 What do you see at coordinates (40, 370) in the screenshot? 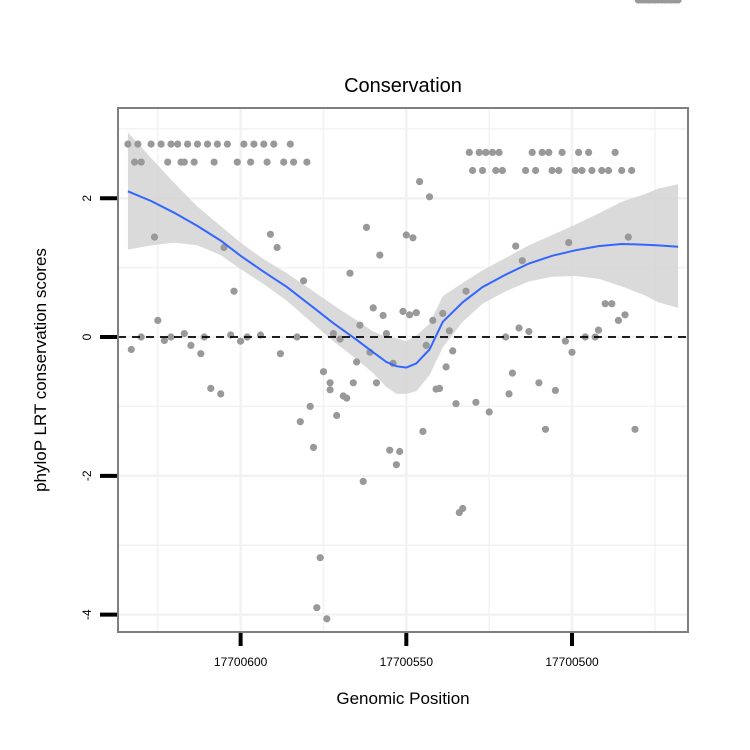
I see `y-axis-title: phyloP LRT conservation scores` at bounding box center [40, 370].